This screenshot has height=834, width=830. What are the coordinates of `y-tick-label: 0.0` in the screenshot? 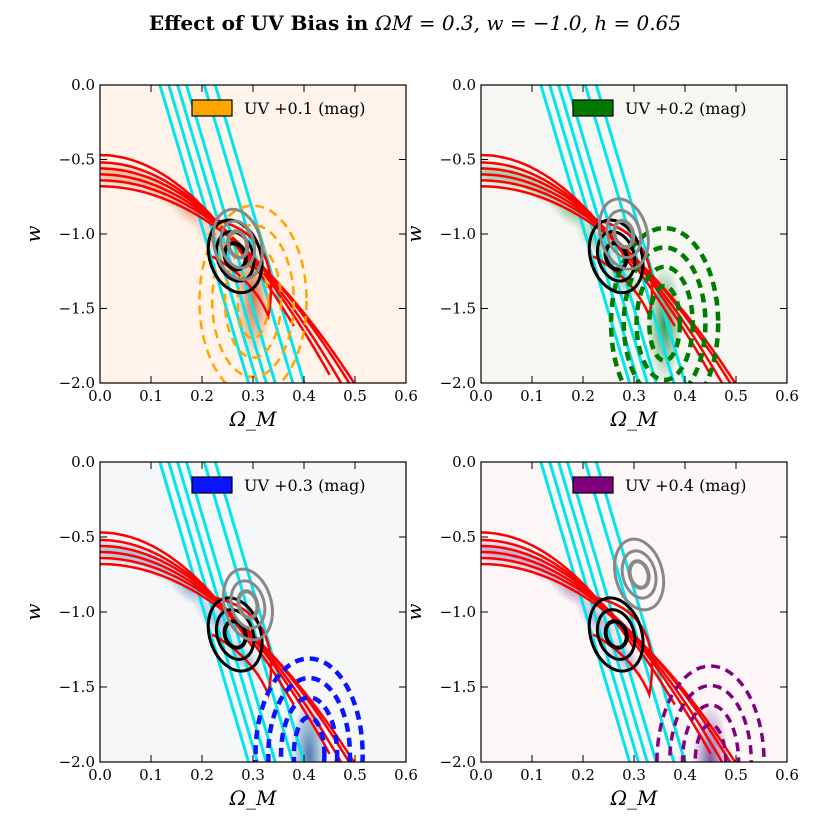 It's located at (464, 85).